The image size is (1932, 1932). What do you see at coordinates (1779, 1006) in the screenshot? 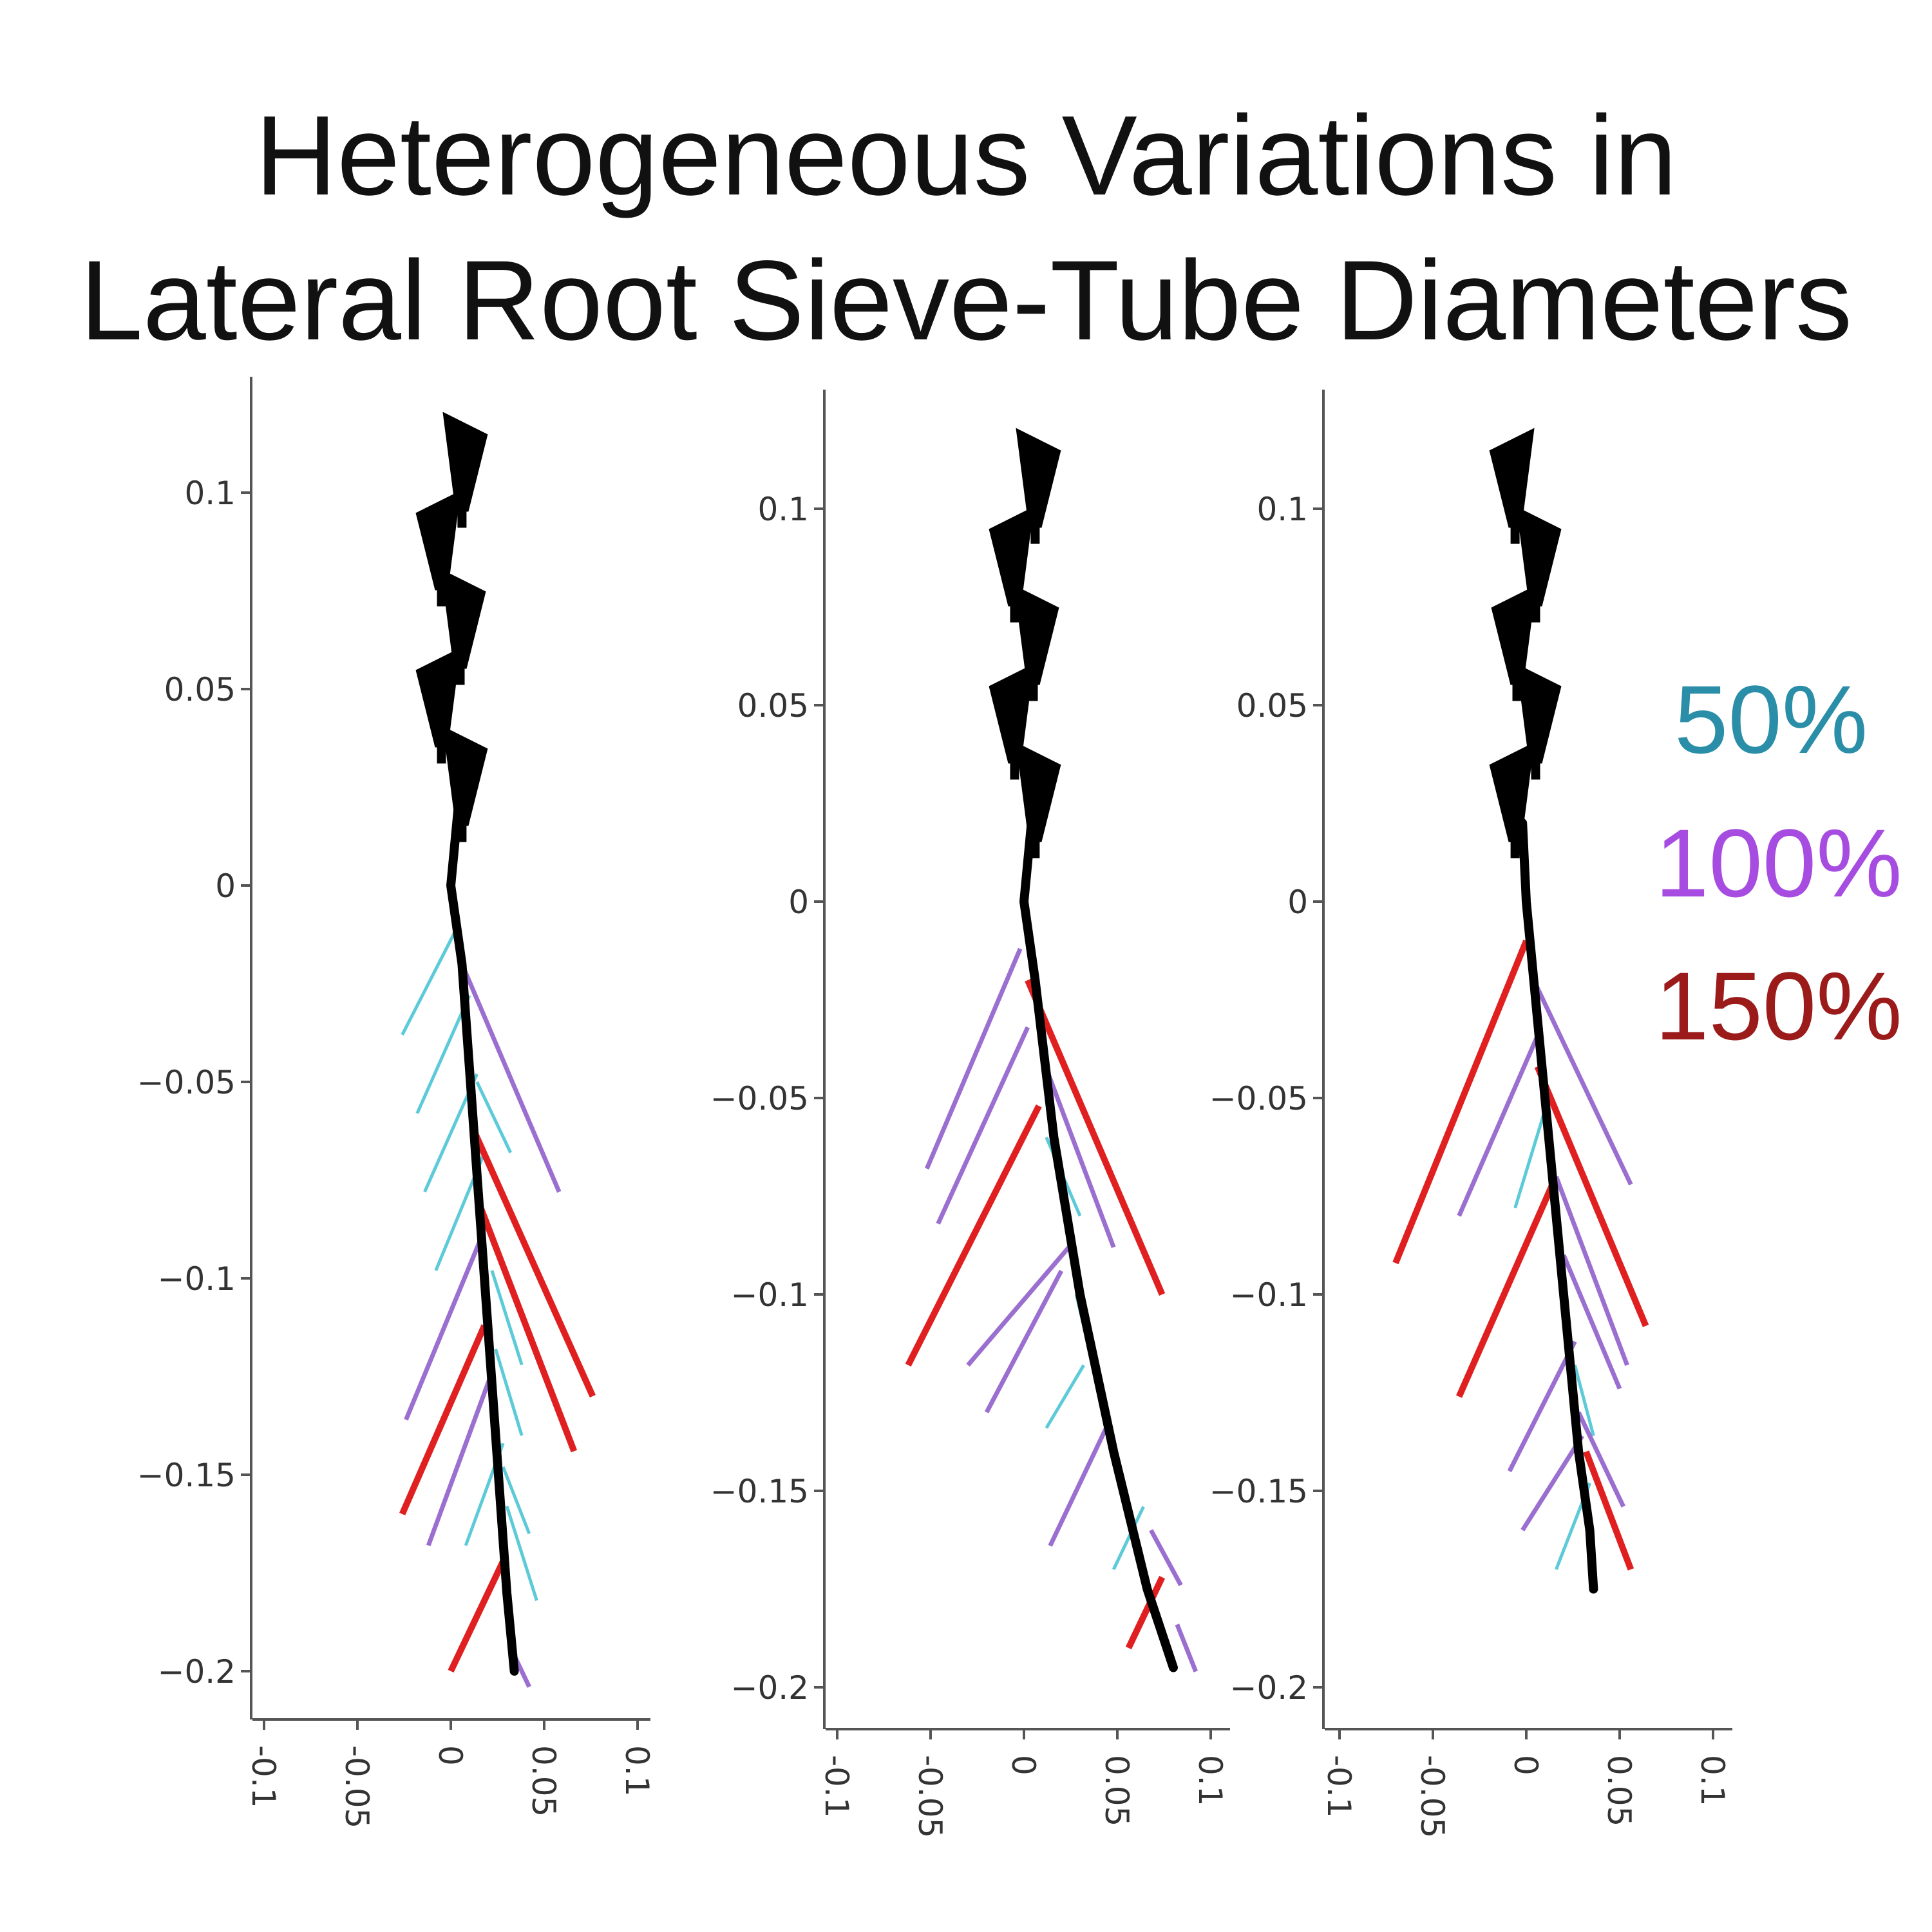
I see `legend-item-150: 150%` at bounding box center [1779, 1006].